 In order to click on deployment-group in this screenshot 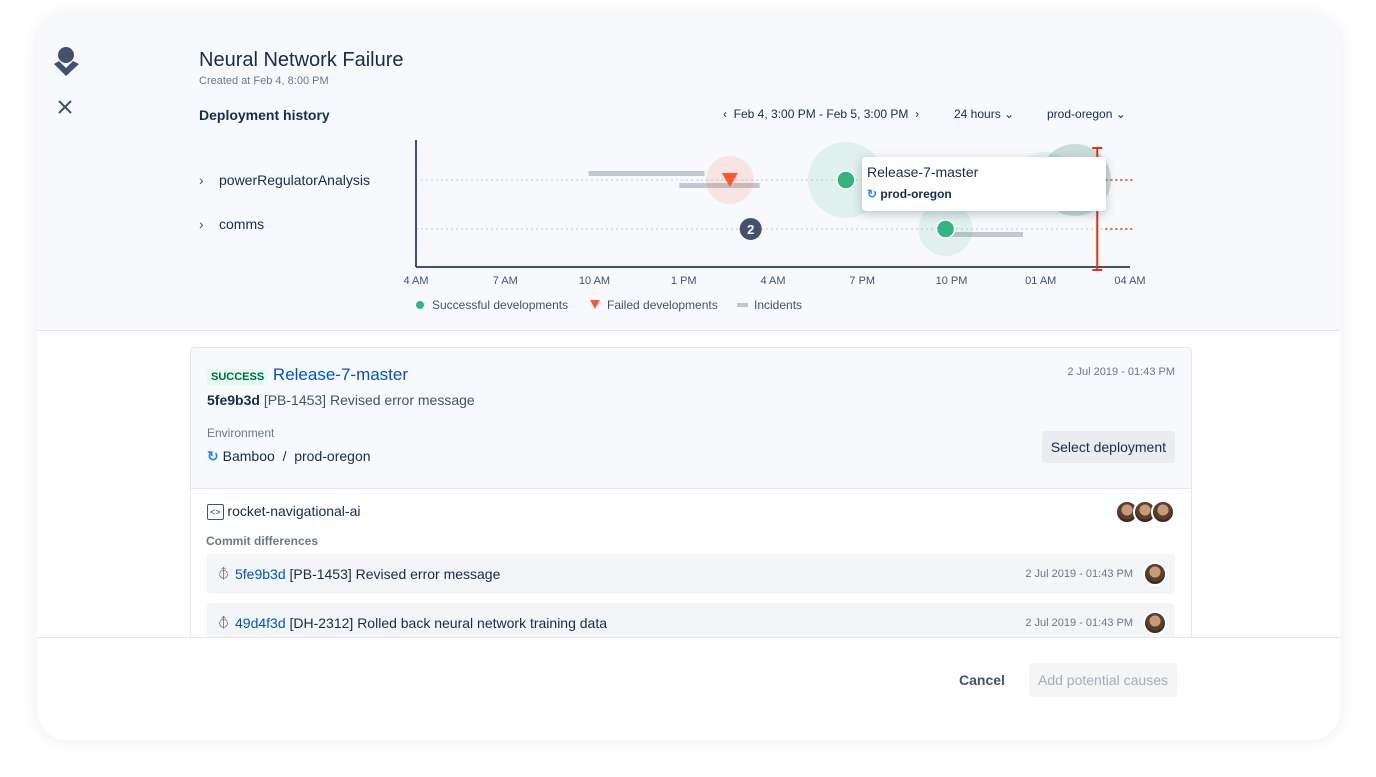, I will do `click(750, 229)`.